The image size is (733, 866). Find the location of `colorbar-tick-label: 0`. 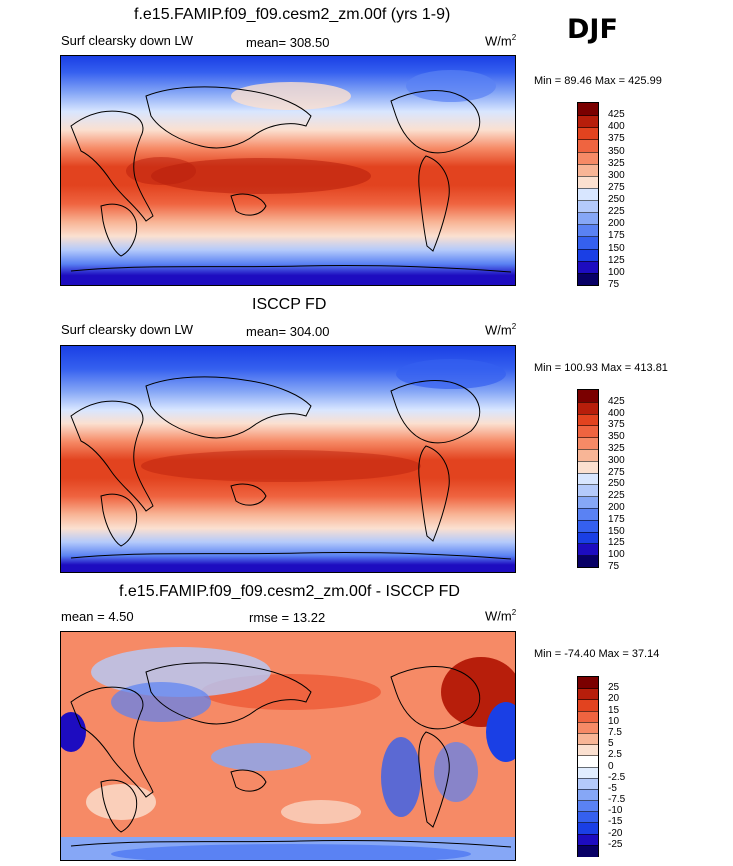

colorbar-tick-label: 0 is located at coordinates (611, 766).